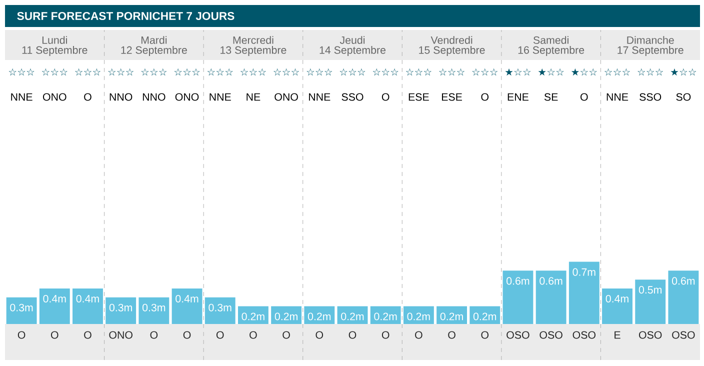 The width and height of the screenshot is (704, 366). What do you see at coordinates (651, 51) in the screenshot?
I see `text: 17 Septembre` at bounding box center [651, 51].